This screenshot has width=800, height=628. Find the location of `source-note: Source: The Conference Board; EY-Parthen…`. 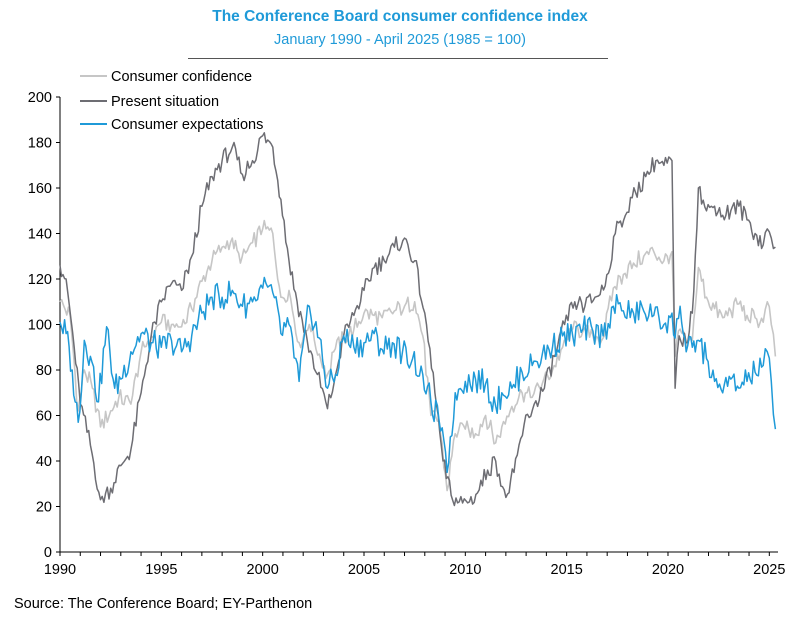

source-note: Source: The Conference Board; EY-Parthen… is located at coordinates (163, 604).